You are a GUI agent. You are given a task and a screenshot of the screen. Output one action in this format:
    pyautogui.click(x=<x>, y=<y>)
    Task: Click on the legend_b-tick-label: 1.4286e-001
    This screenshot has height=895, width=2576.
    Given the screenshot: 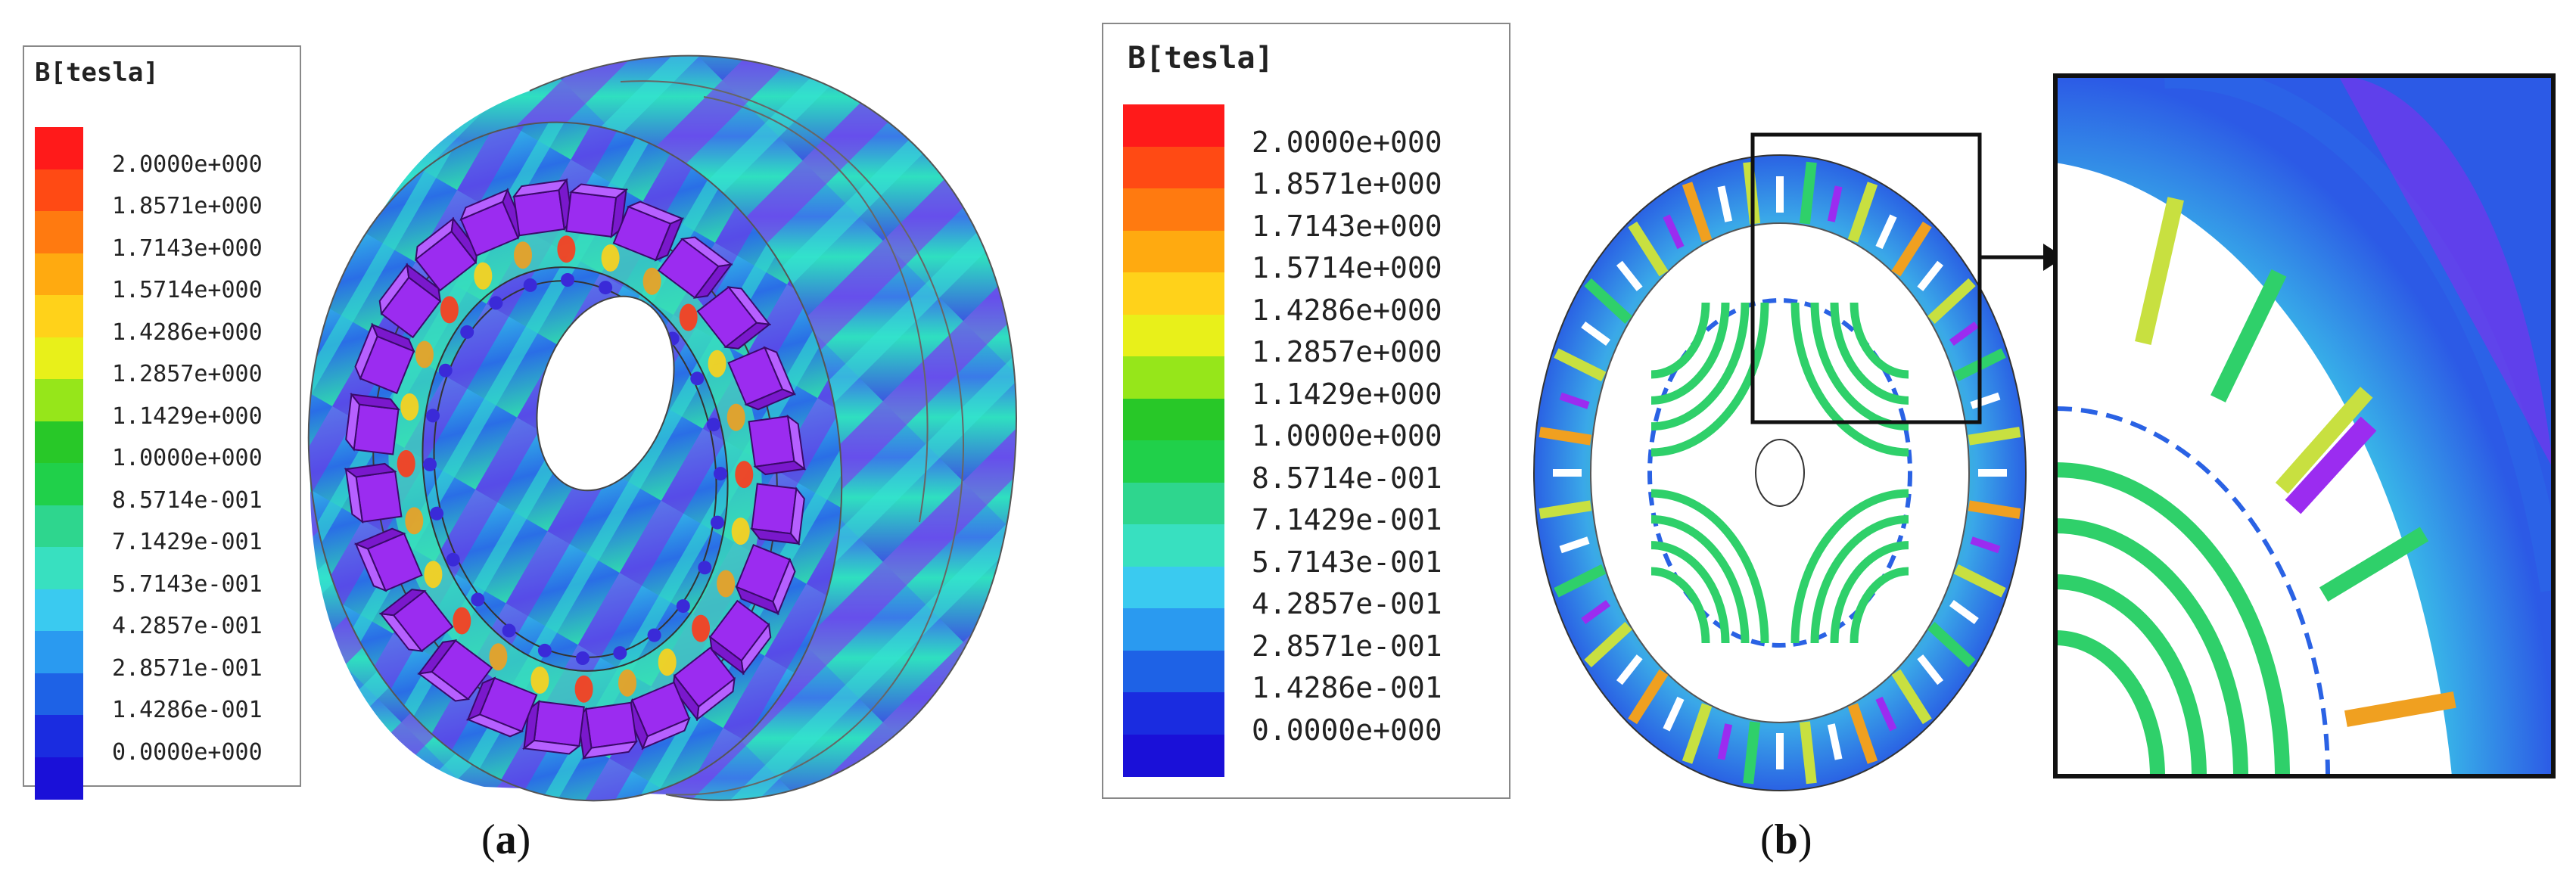 What is the action you would take?
    pyautogui.click(x=1347, y=688)
    